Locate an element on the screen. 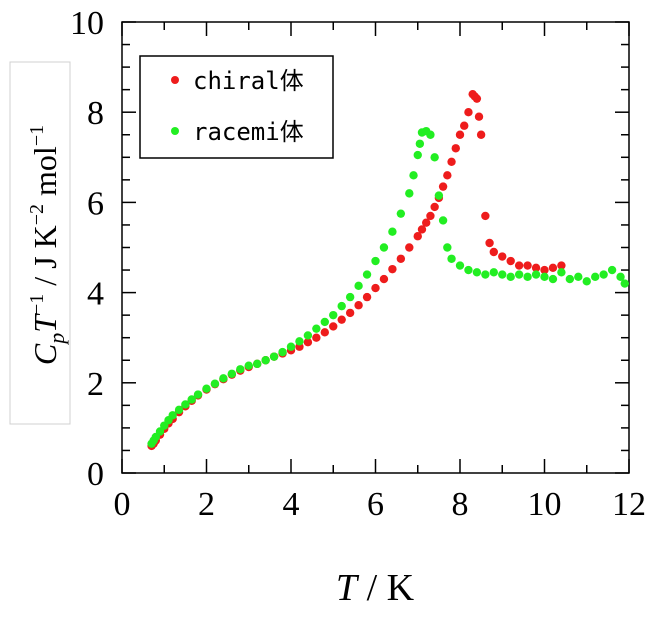 This screenshot has width=654, height=618. x-axis-var: T is located at coordinates (348, 588).